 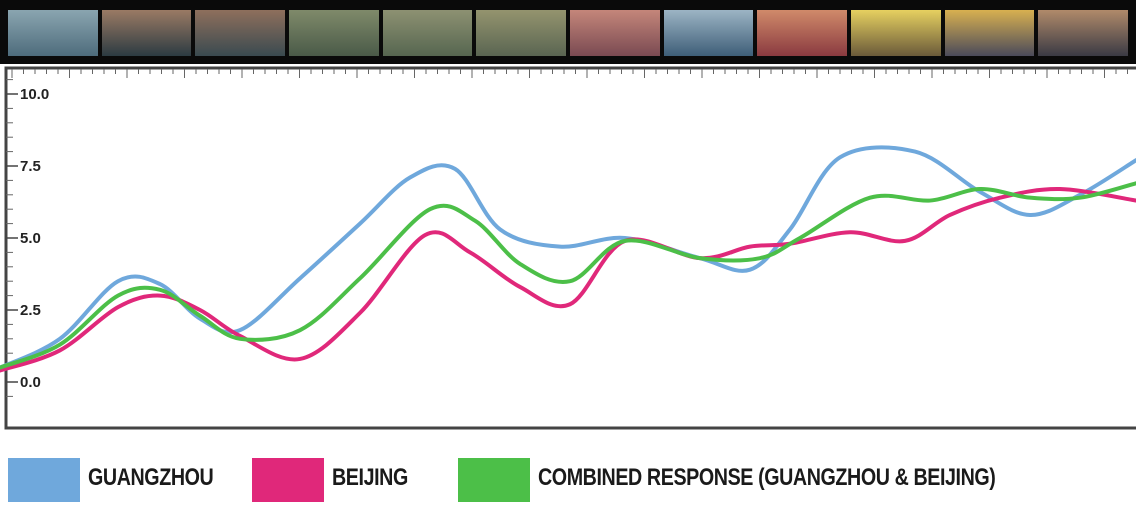 What do you see at coordinates (370, 477) in the screenshot?
I see `legend-label-beijing: BEIJING` at bounding box center [370, 477].